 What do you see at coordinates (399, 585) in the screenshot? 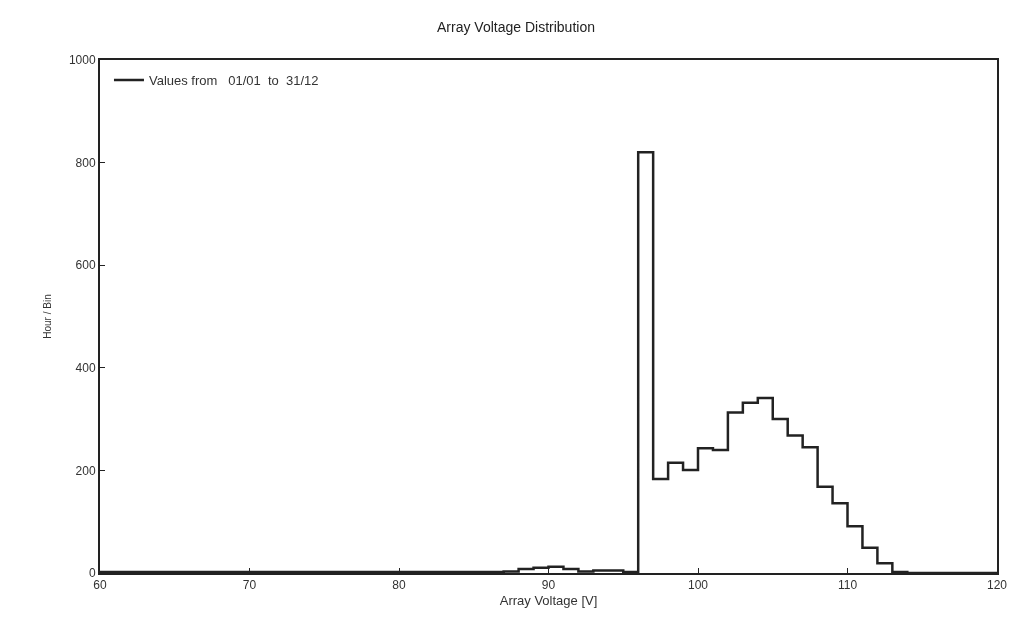
I see `x-tick-label: 80` at bounding box center [399, 585].